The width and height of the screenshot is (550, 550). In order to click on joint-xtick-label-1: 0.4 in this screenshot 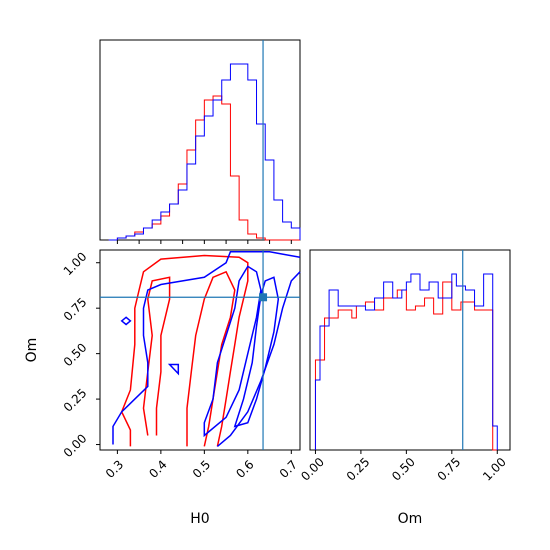, I will do `click(157, 468)`.